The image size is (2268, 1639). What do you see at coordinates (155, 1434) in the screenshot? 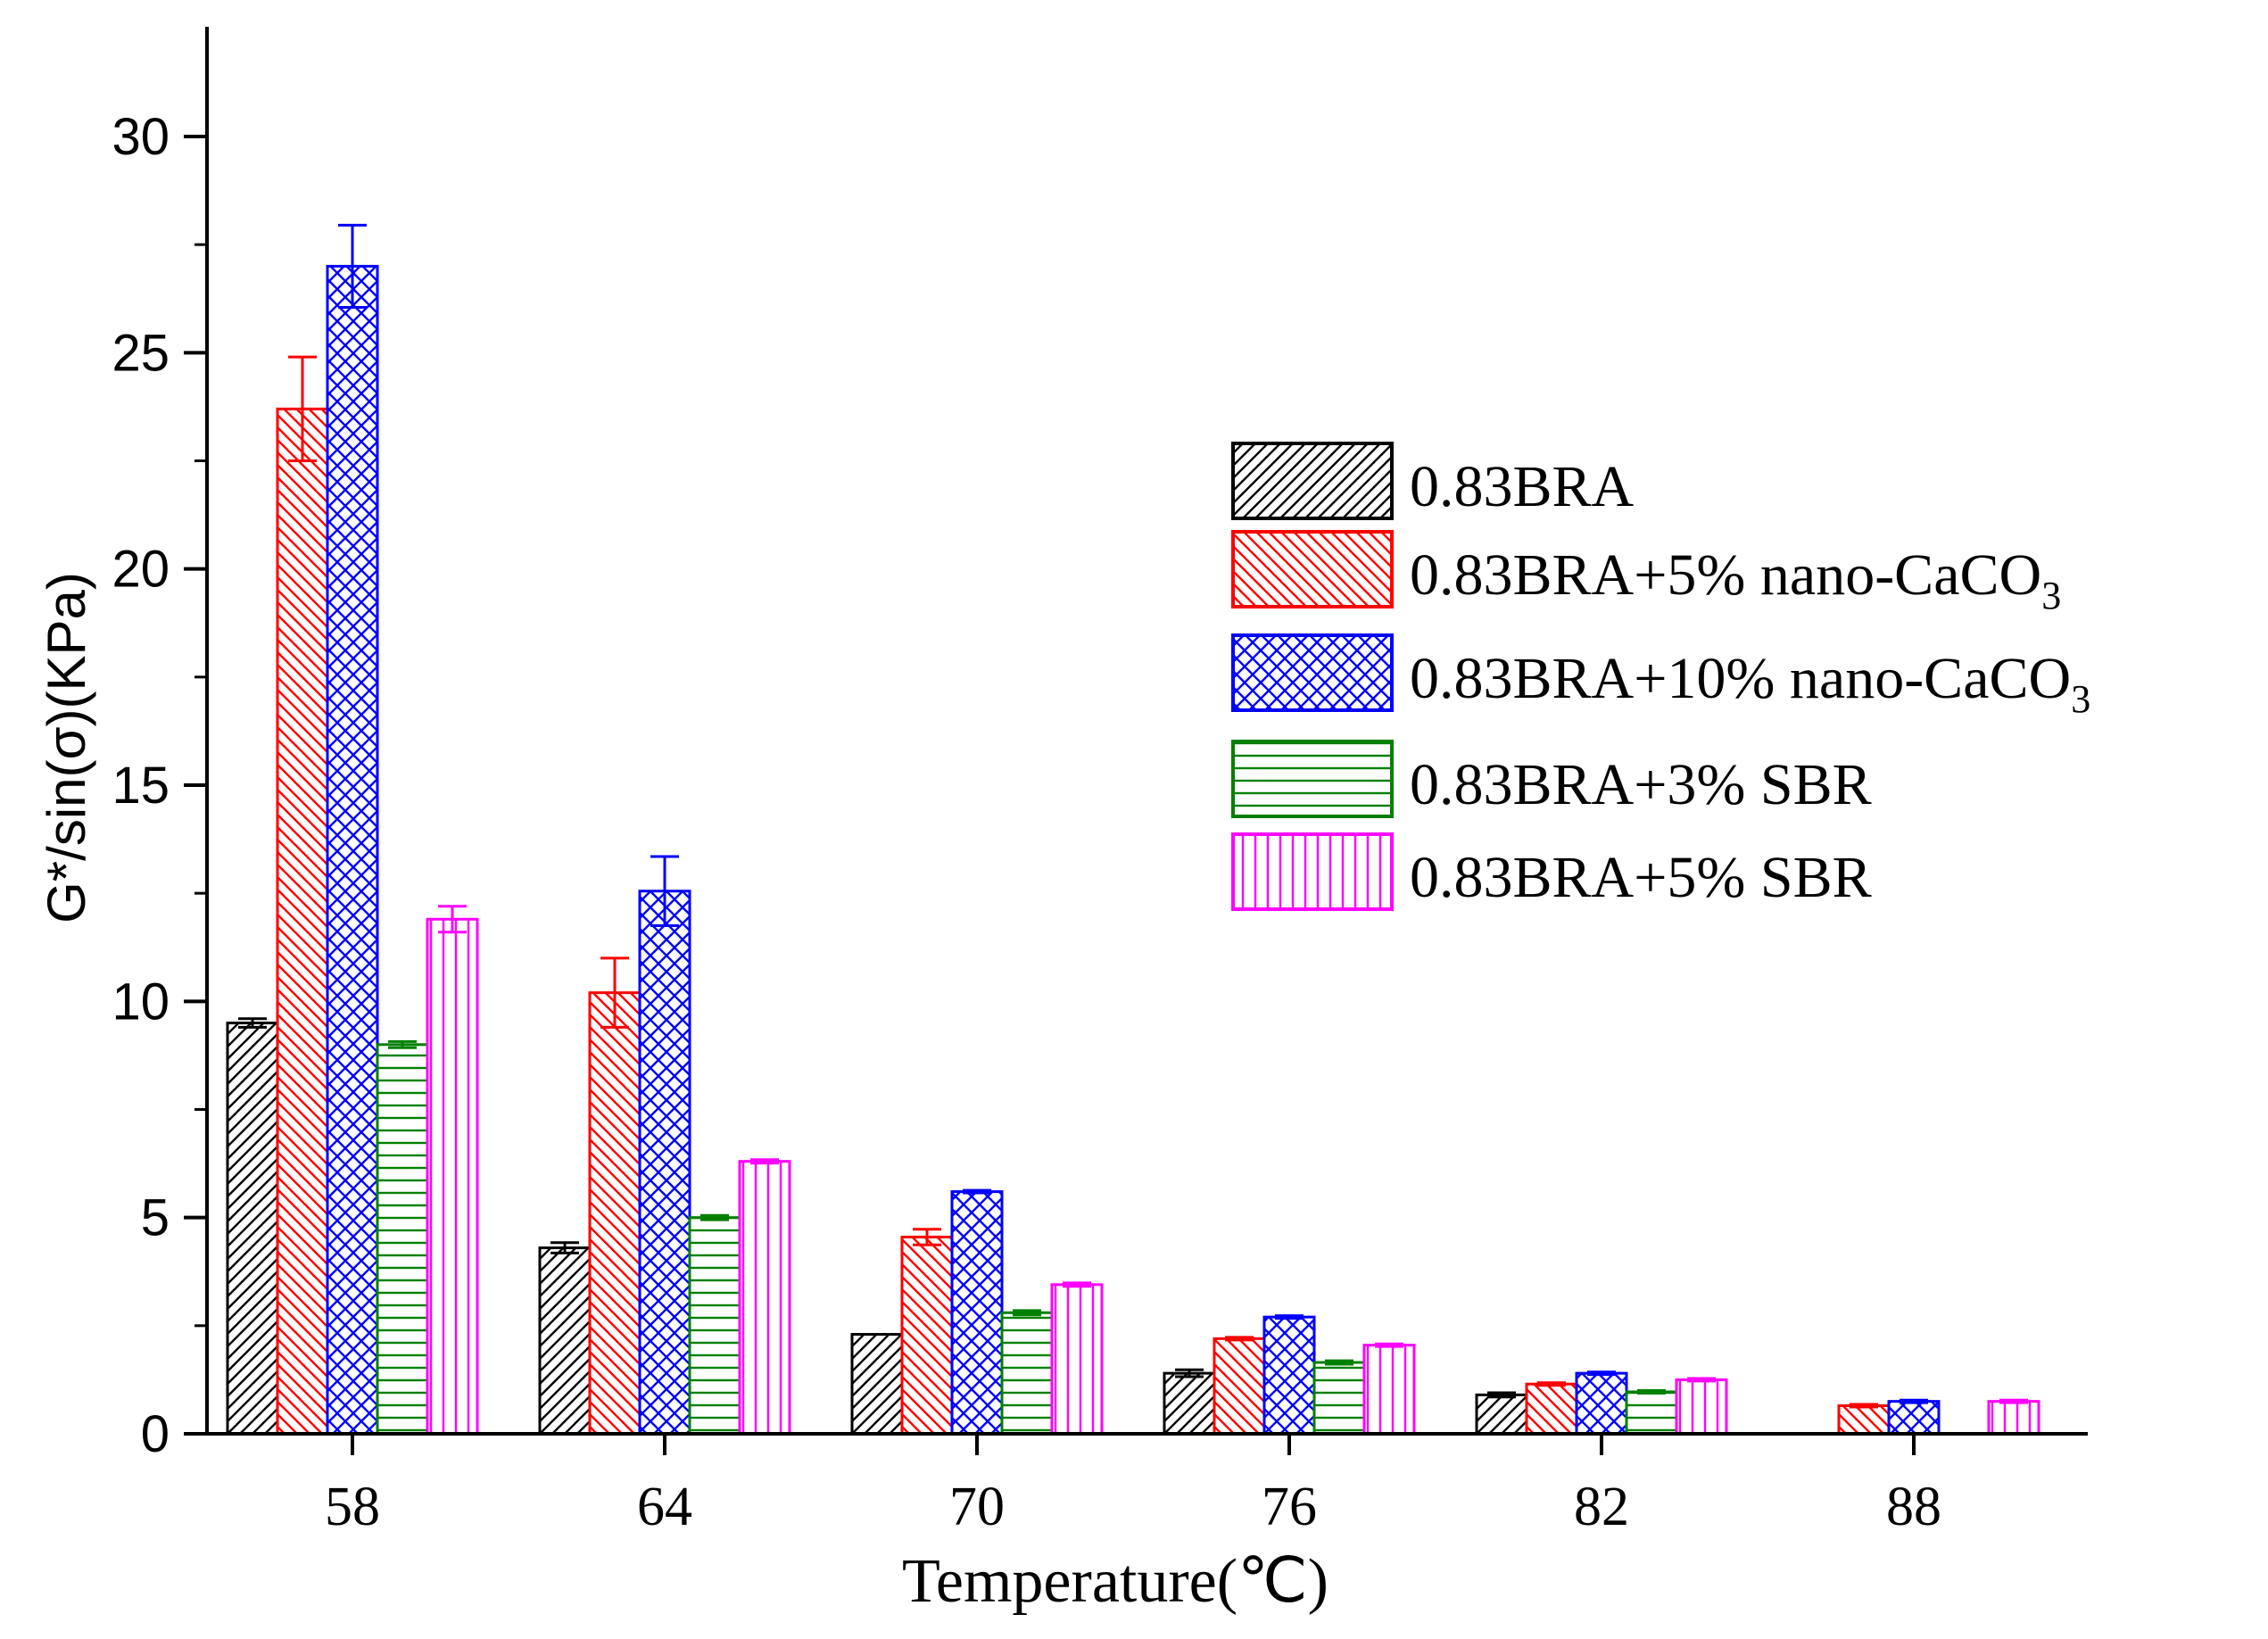
I see `y-tick-label: 0` at bounding box center [155, 1434].